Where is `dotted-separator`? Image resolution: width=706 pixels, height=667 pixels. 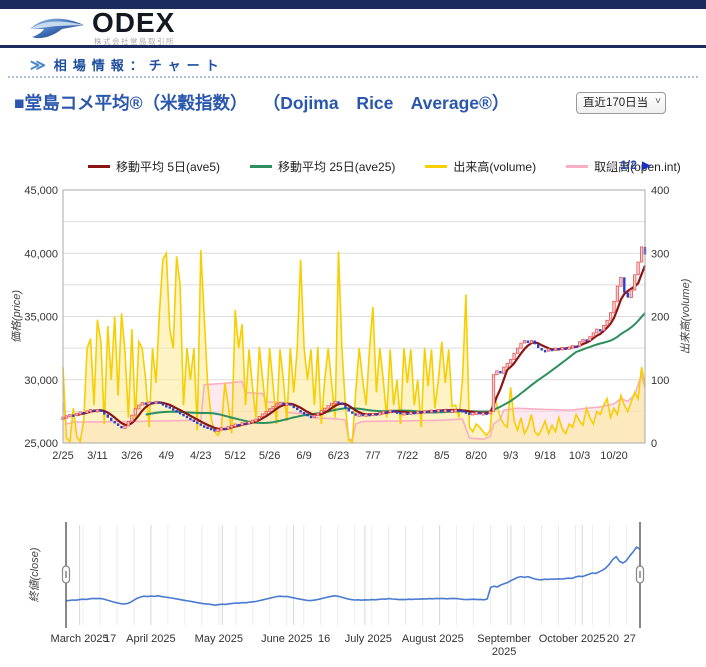
dotted-separator is located at coordinates (353, 77).